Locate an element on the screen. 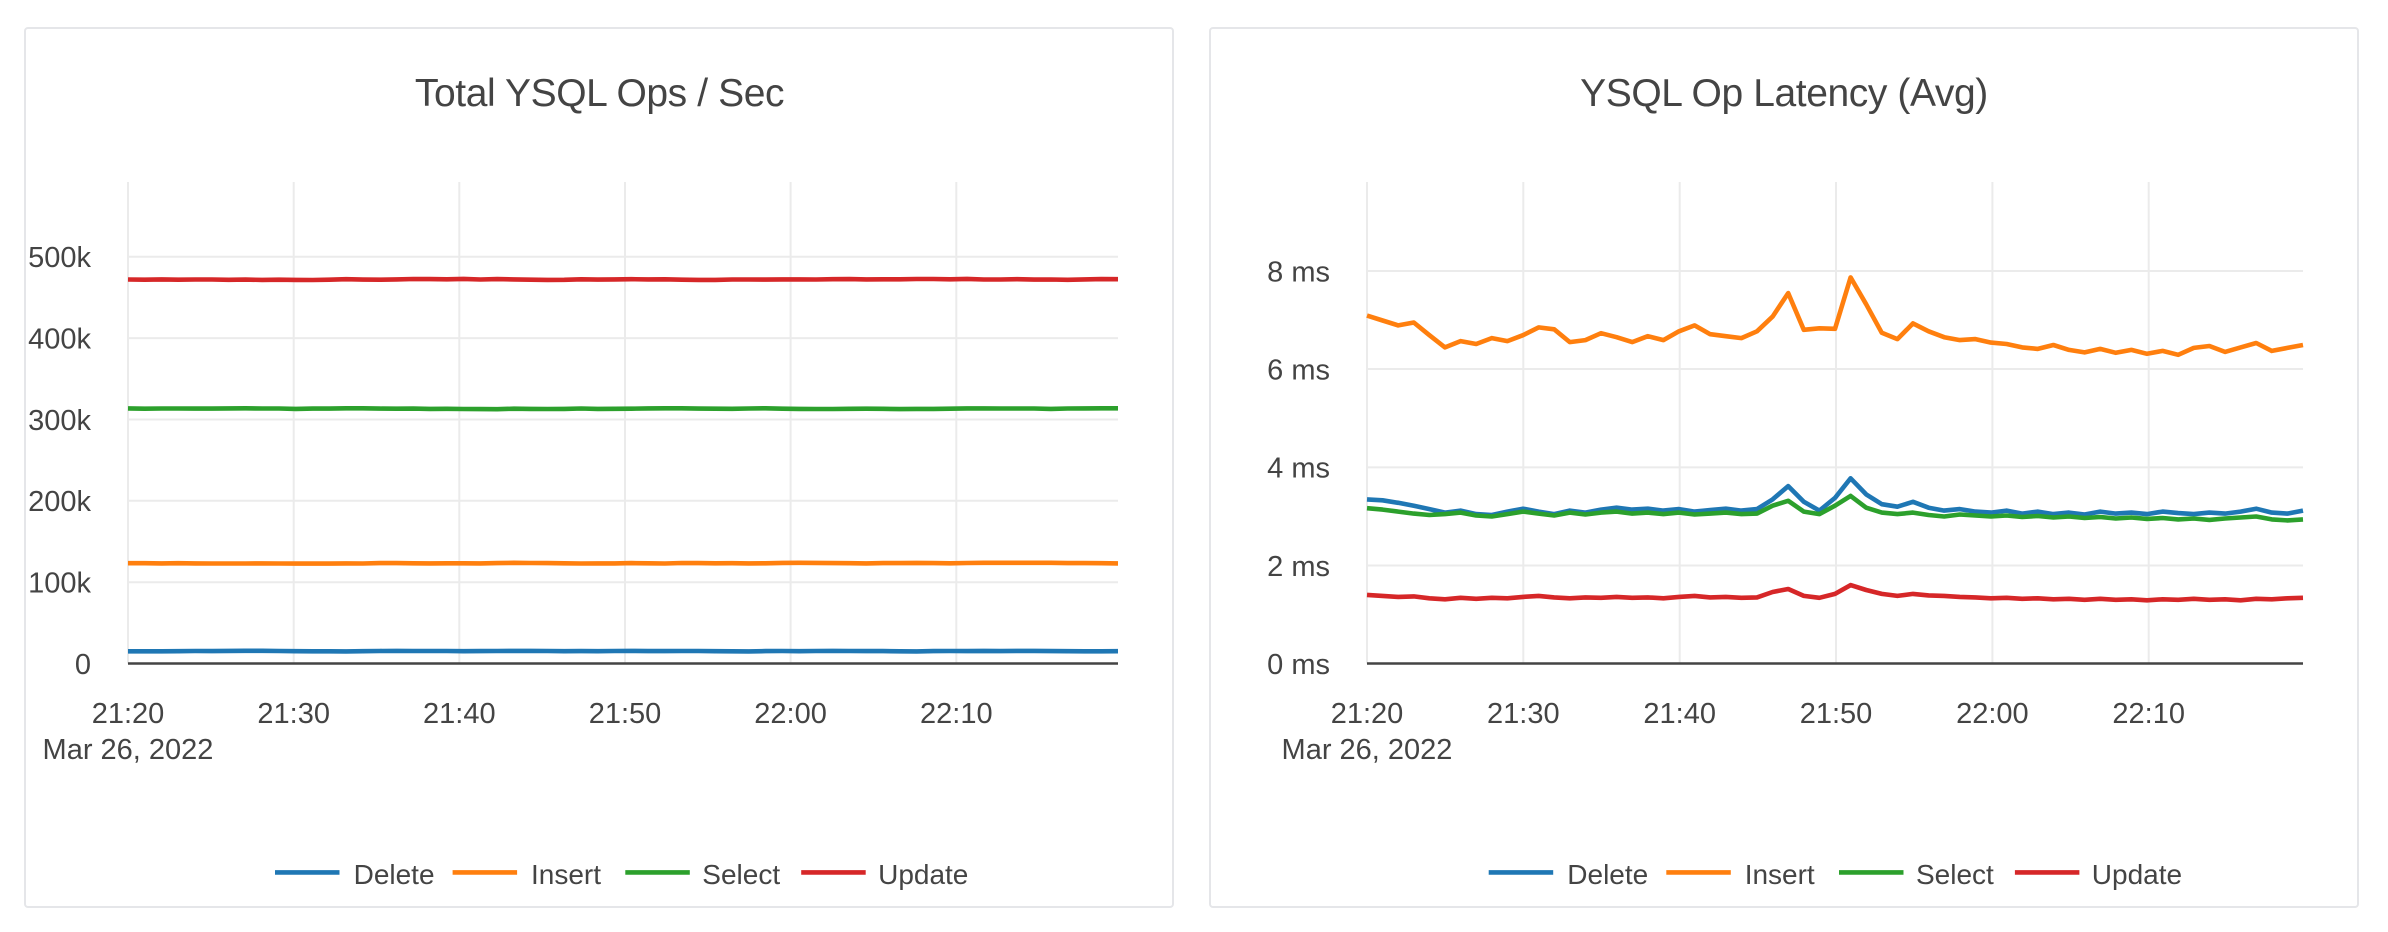 This screenshot has width=2388, height=932. svg-text: 100k is located at coordinates (59, 584).